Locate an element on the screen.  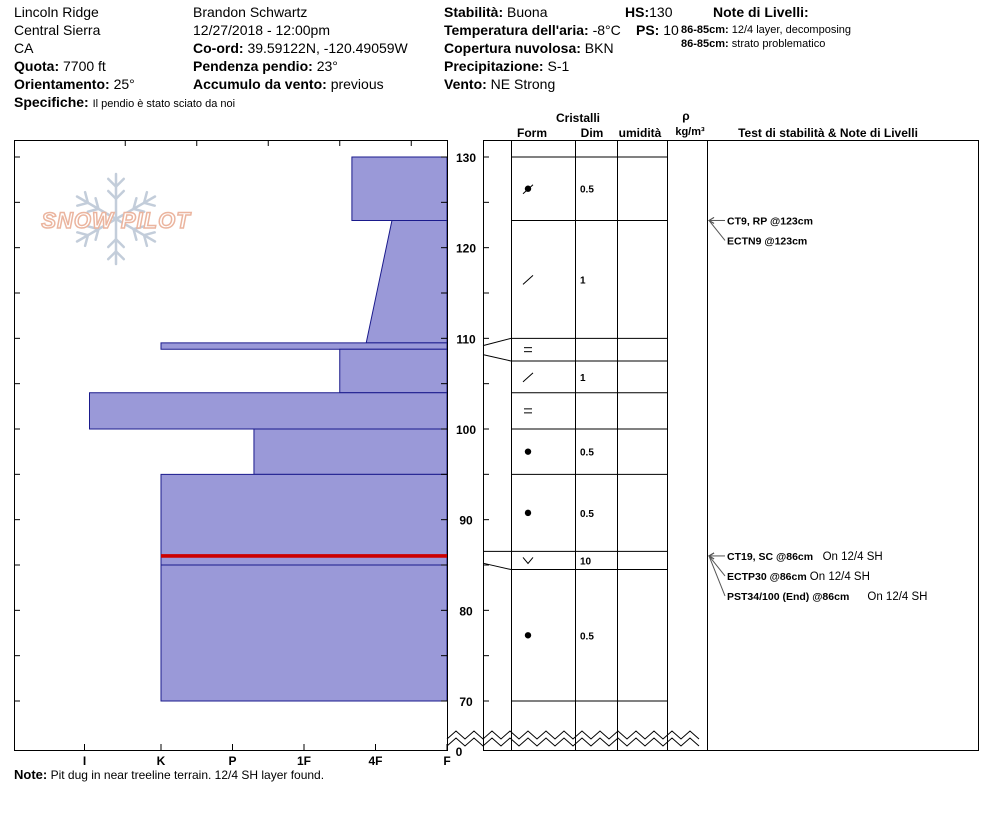
height-tick-label: 130 is located at coordinates (466, 158).